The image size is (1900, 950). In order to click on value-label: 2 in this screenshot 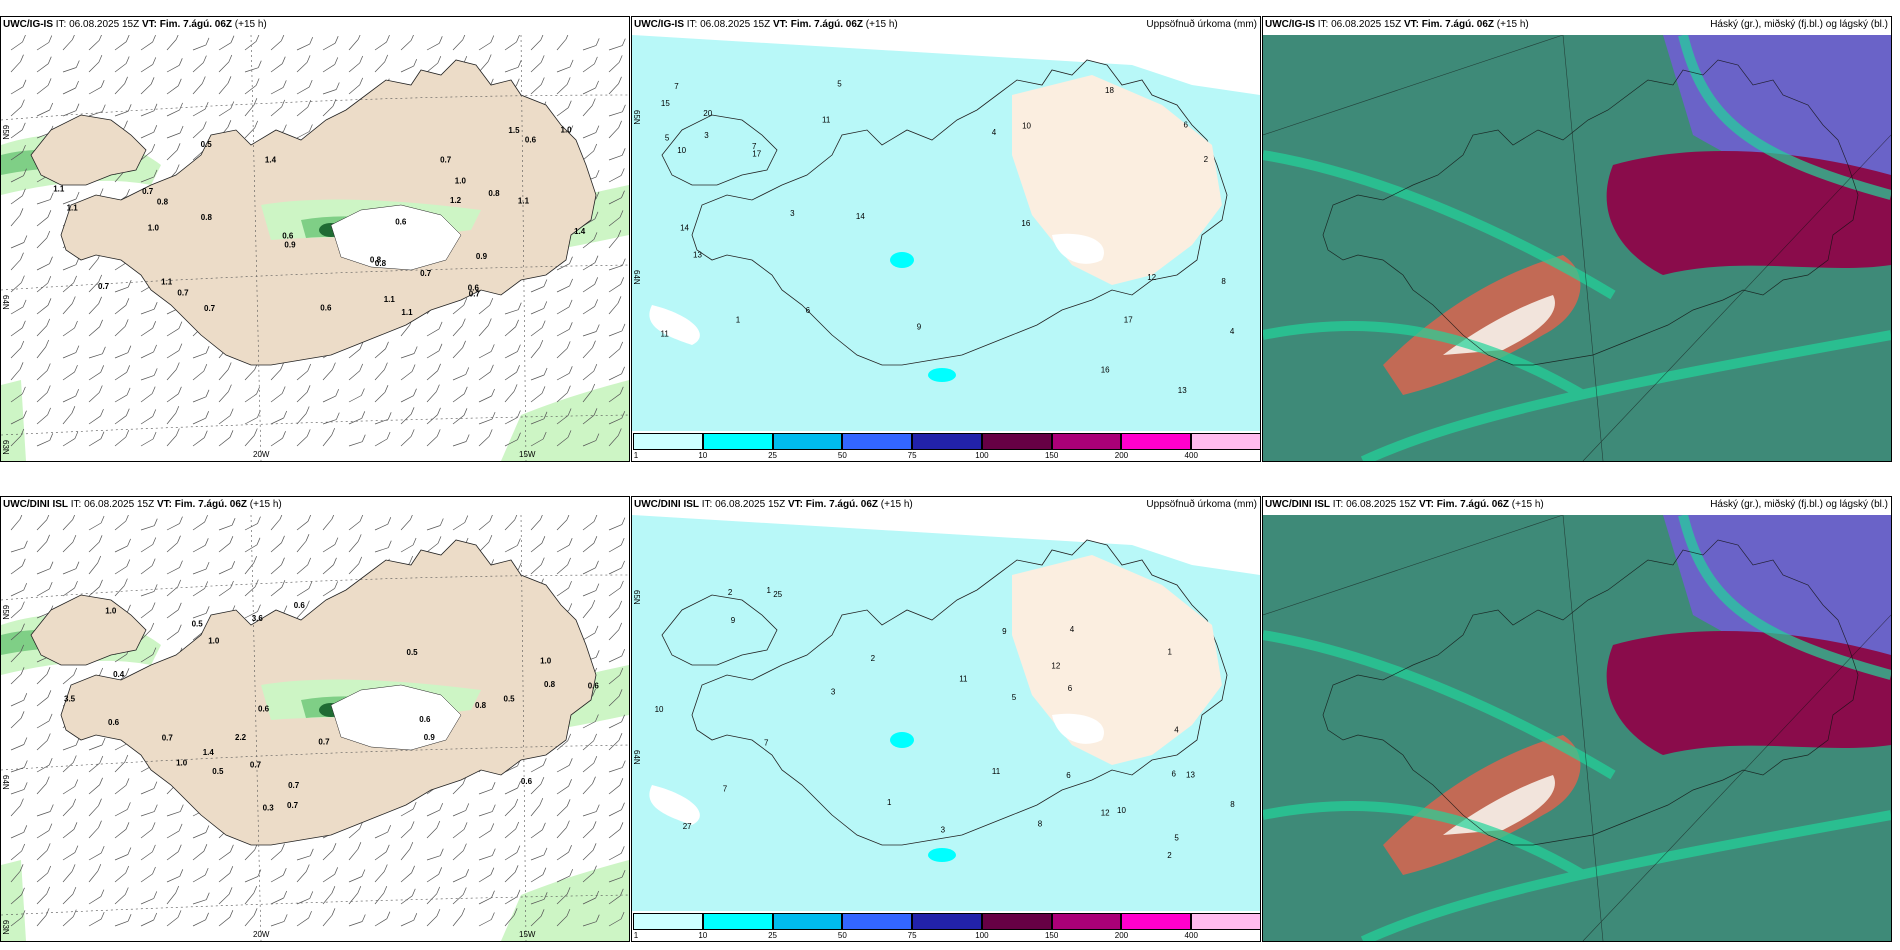, I will do `click(1206, 159)`.